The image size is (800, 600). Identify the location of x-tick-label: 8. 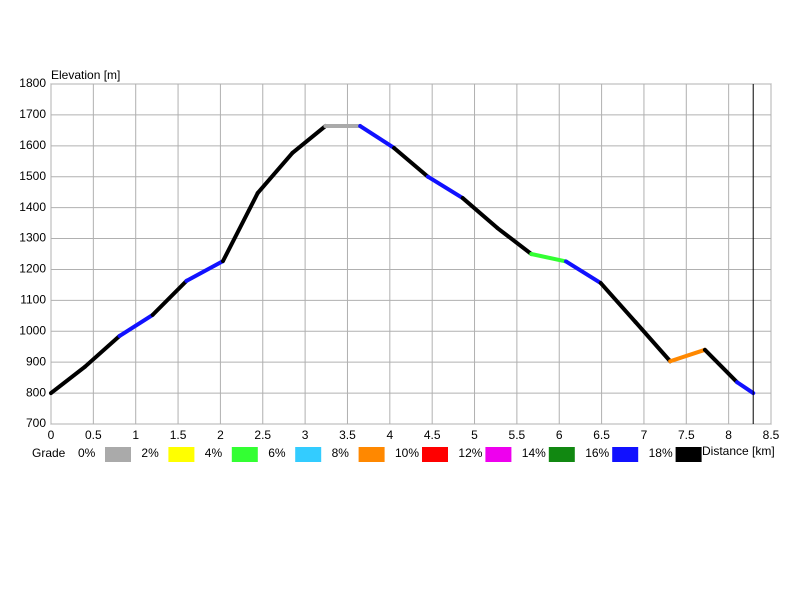
(728, 435).